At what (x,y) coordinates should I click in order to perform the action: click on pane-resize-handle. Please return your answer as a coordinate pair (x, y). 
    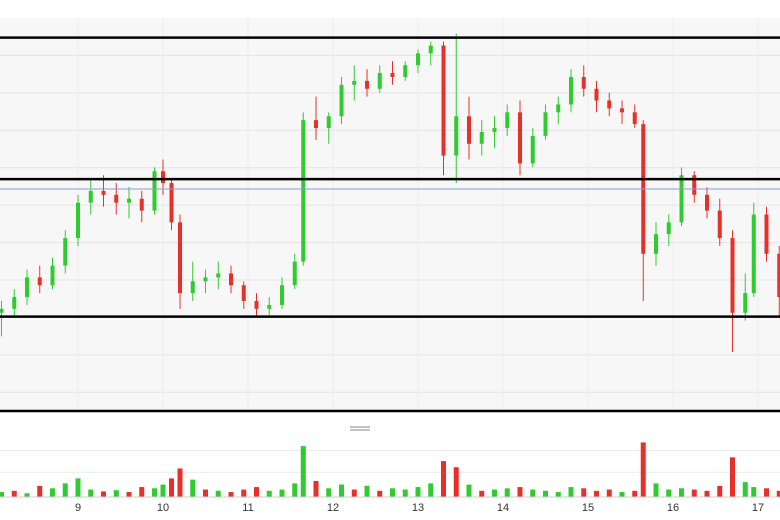
    Looking at the image, I should click on (360, 428).